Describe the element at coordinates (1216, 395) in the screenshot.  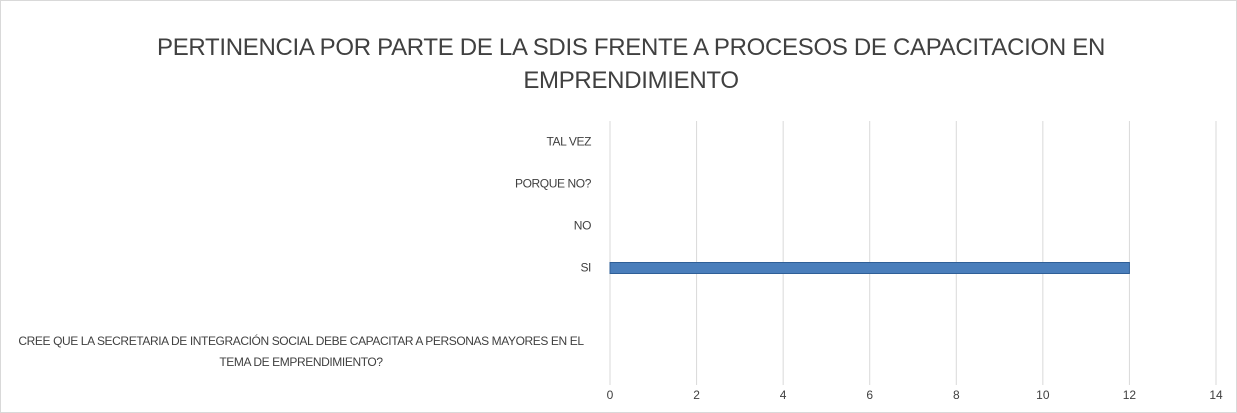
I see `x-tick-label: 14` at that location.